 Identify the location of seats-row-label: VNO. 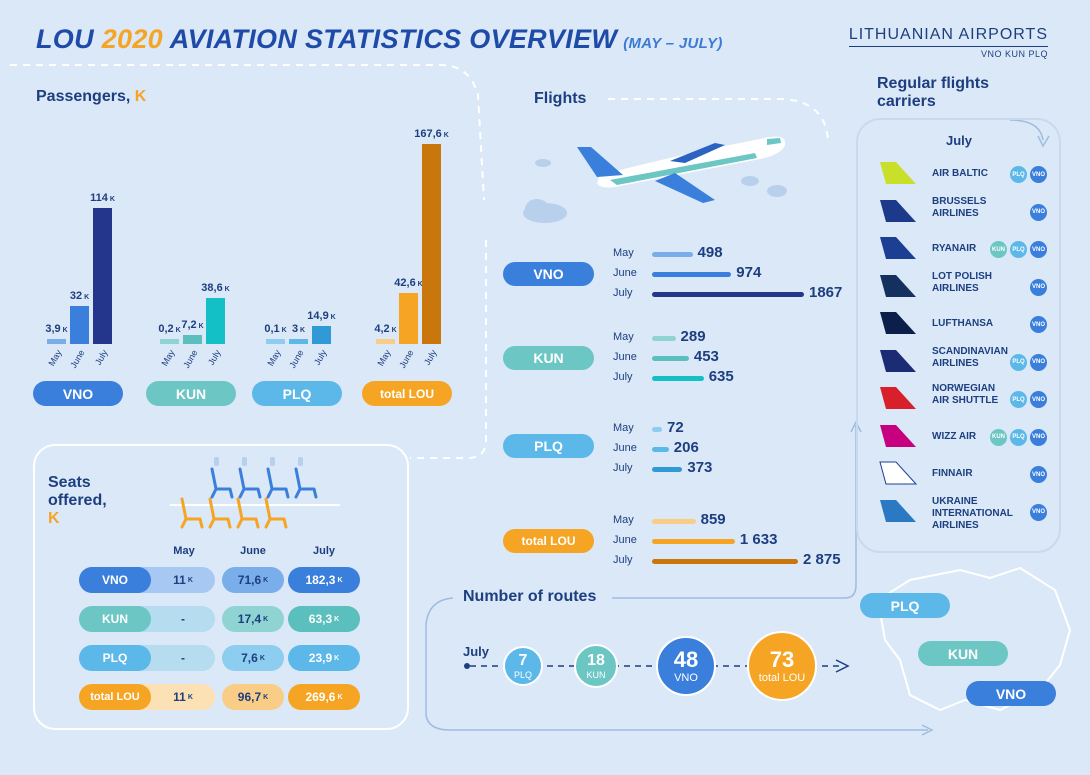
(115, 580).